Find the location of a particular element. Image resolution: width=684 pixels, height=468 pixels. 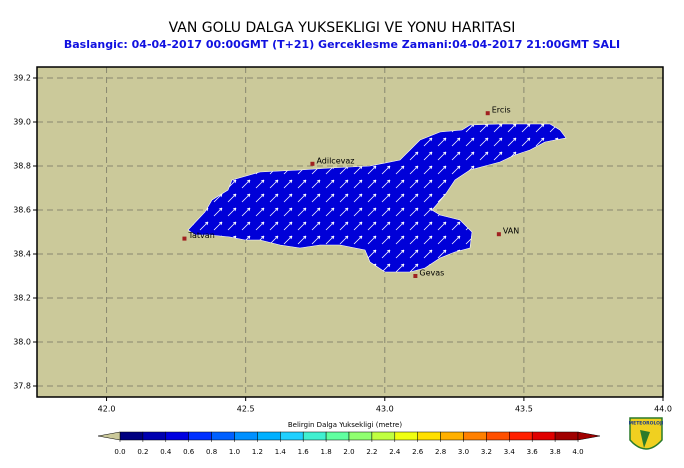

y-tick-label: 38.2 is located at coordinates (22, 298).